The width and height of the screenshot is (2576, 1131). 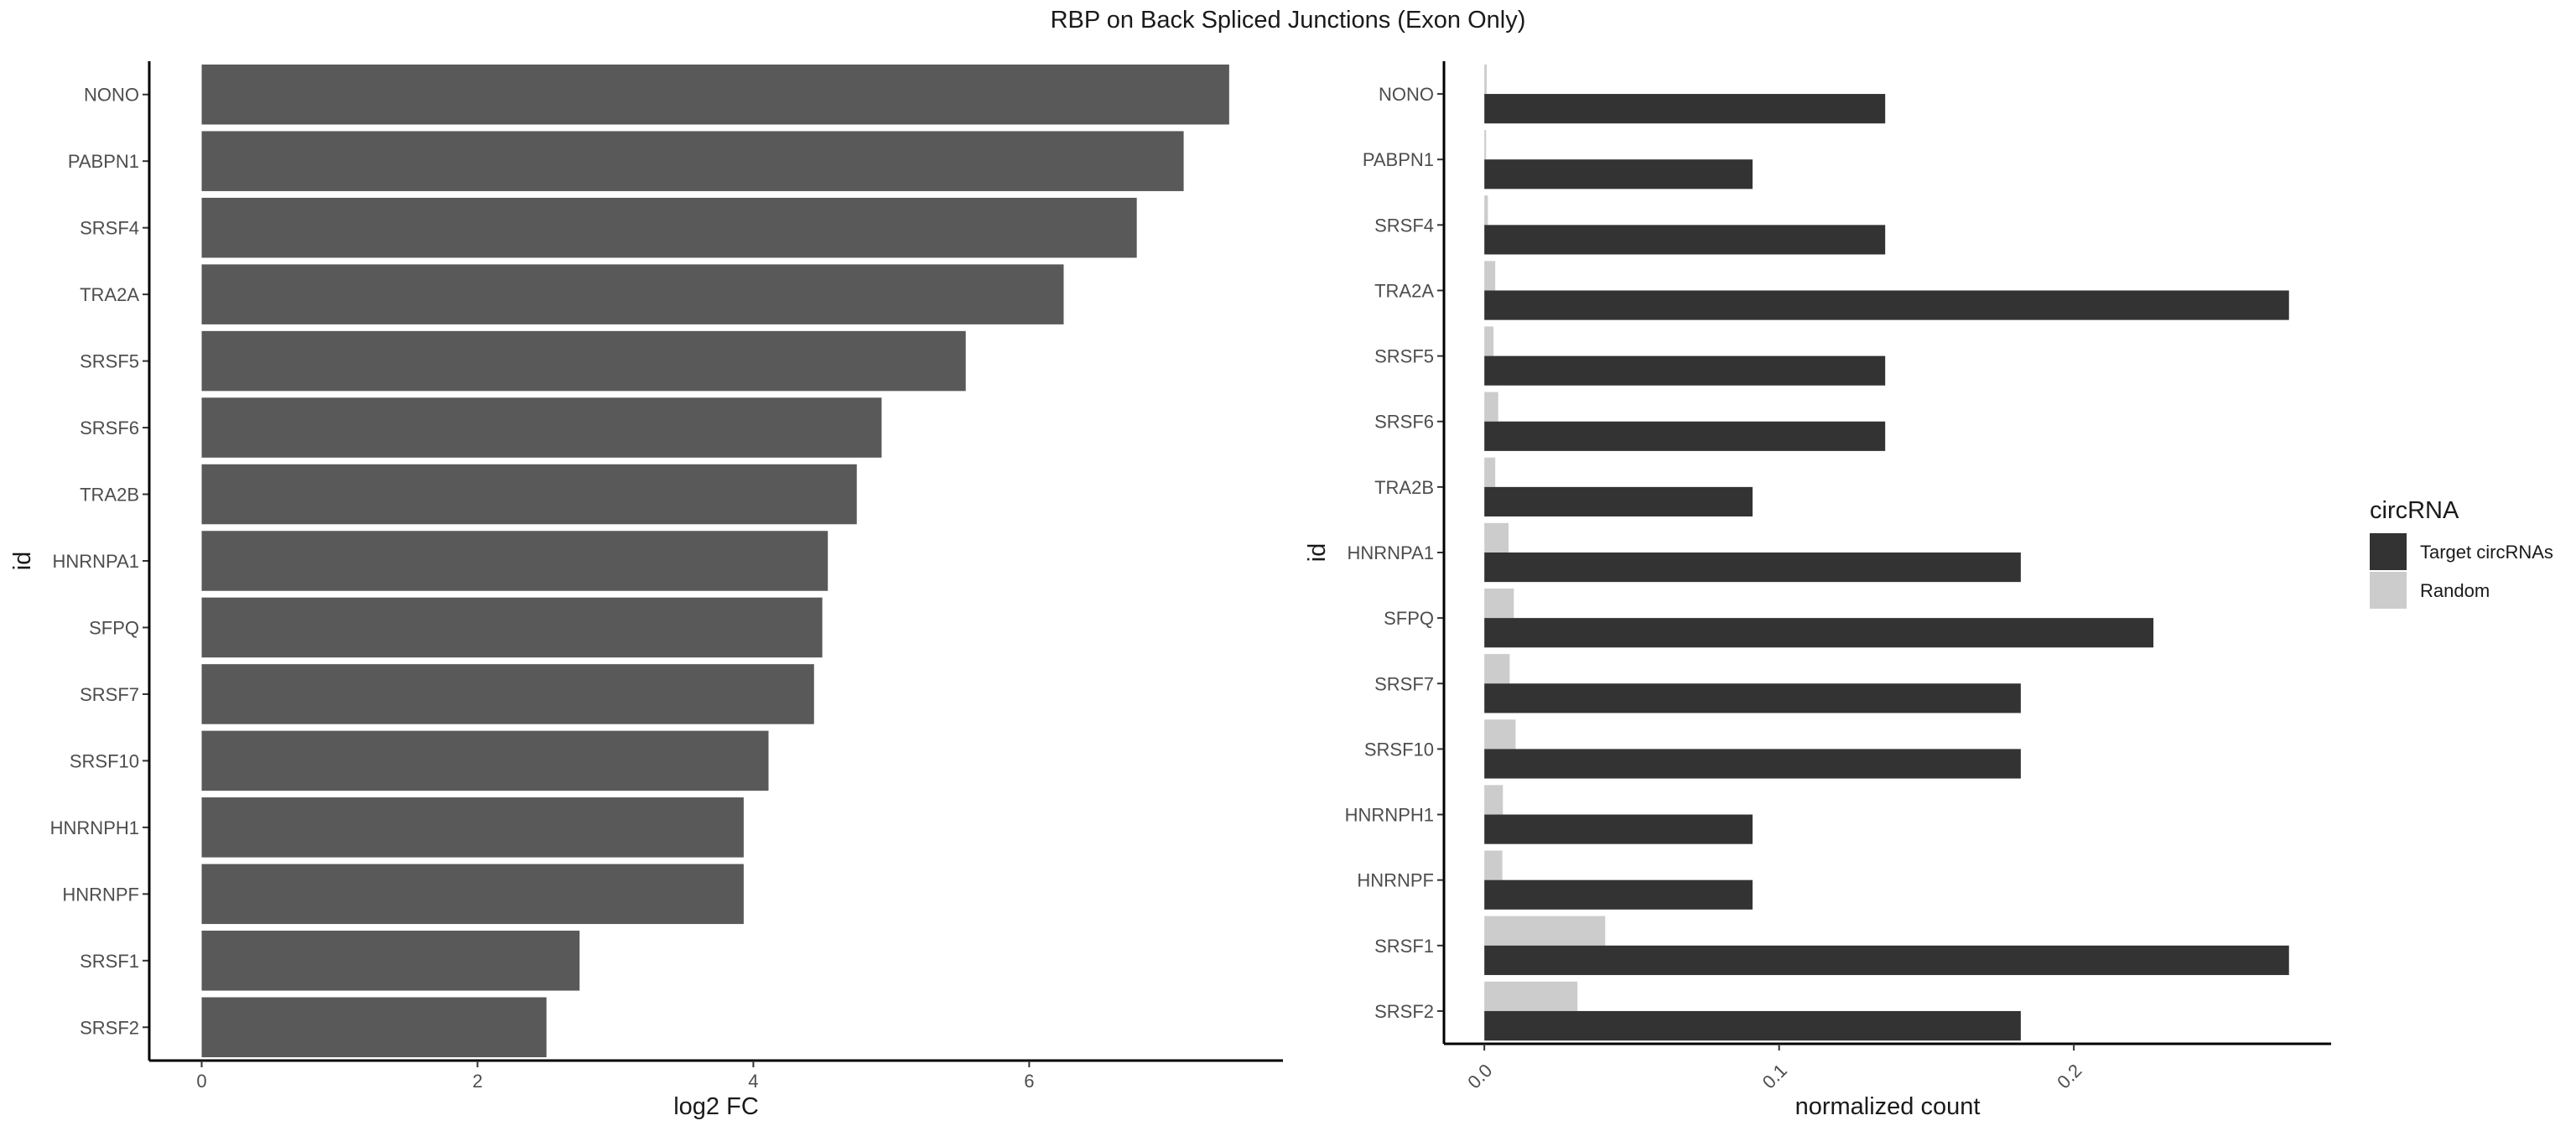 I want to click on bar-srsf1, so click(x=390, y=961).